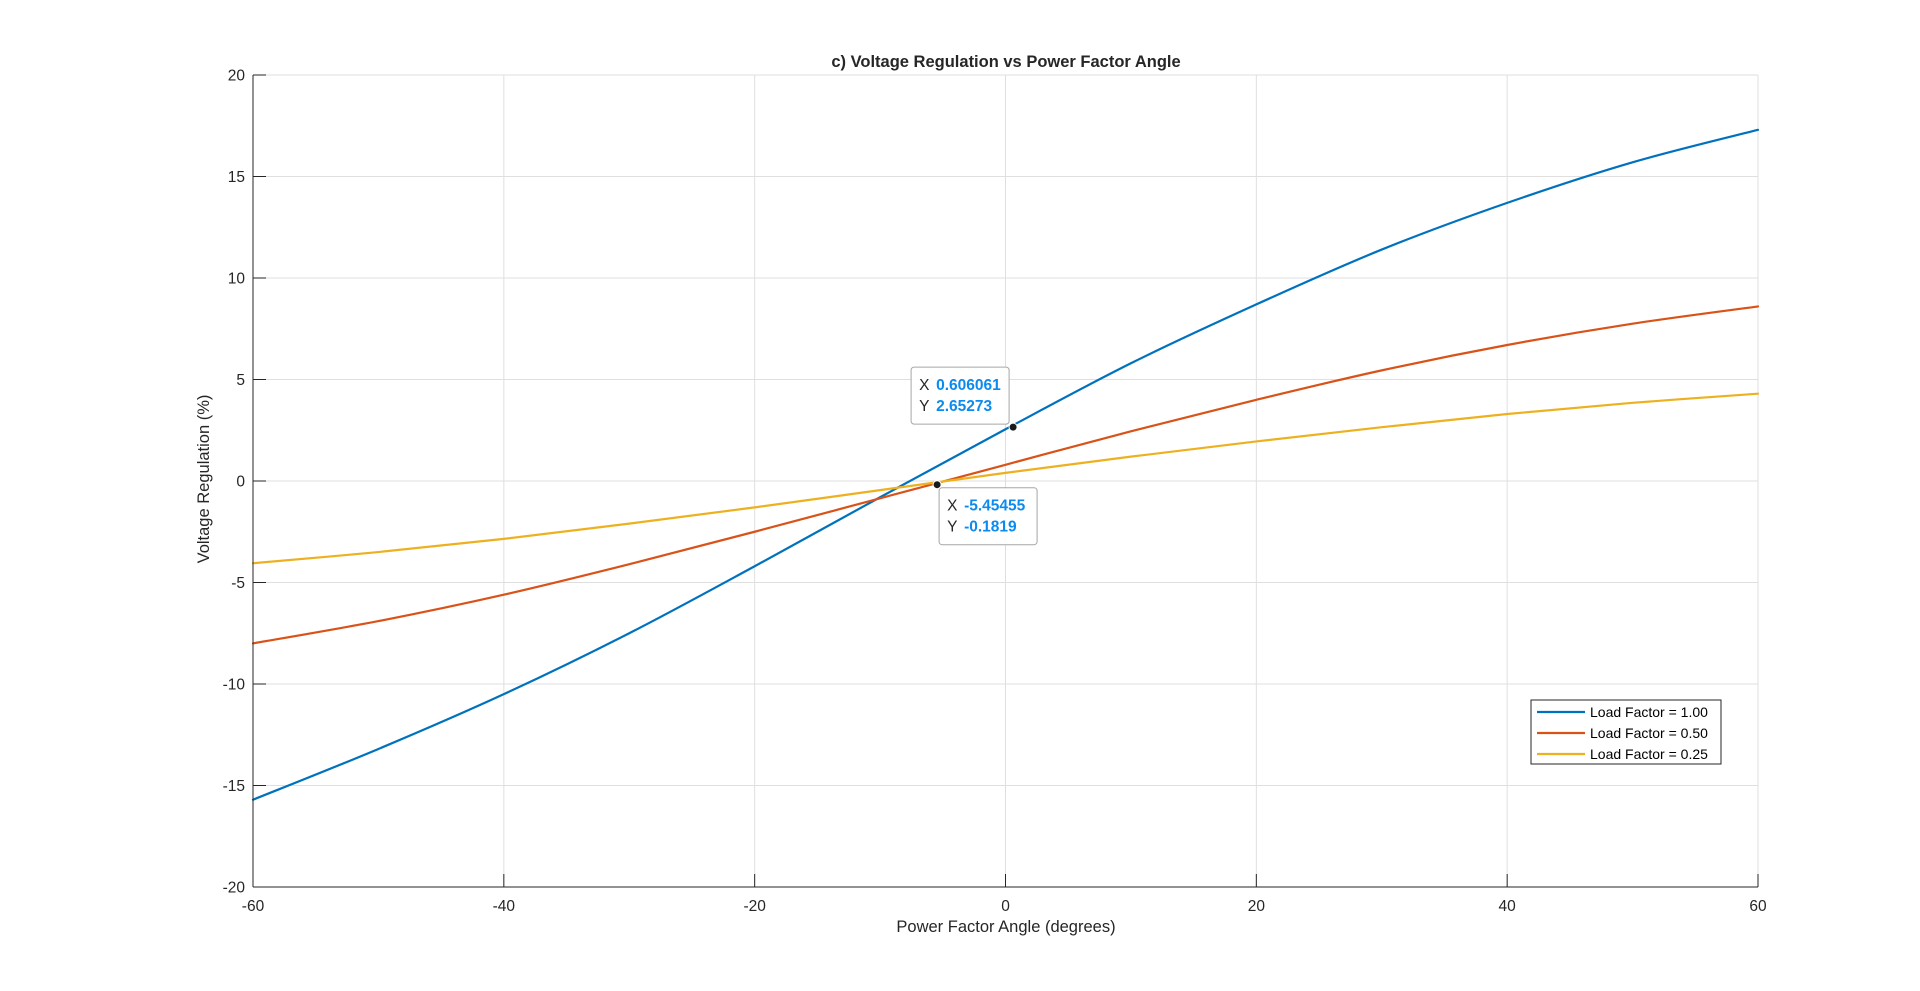 The width and height of the screenshot is (1920, 991). What do you see at coordinates (995, 506) in the screenshot?
I see `datatip-x-value: -5.45455` at bounding box center [995, 506].